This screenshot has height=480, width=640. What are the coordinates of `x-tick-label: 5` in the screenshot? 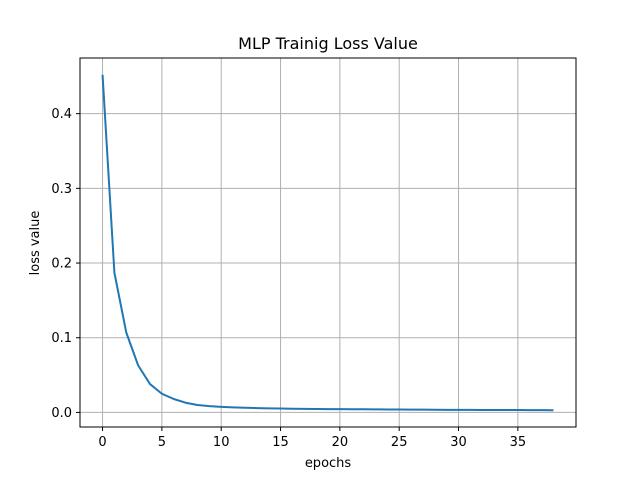 It's located at (162, 442).